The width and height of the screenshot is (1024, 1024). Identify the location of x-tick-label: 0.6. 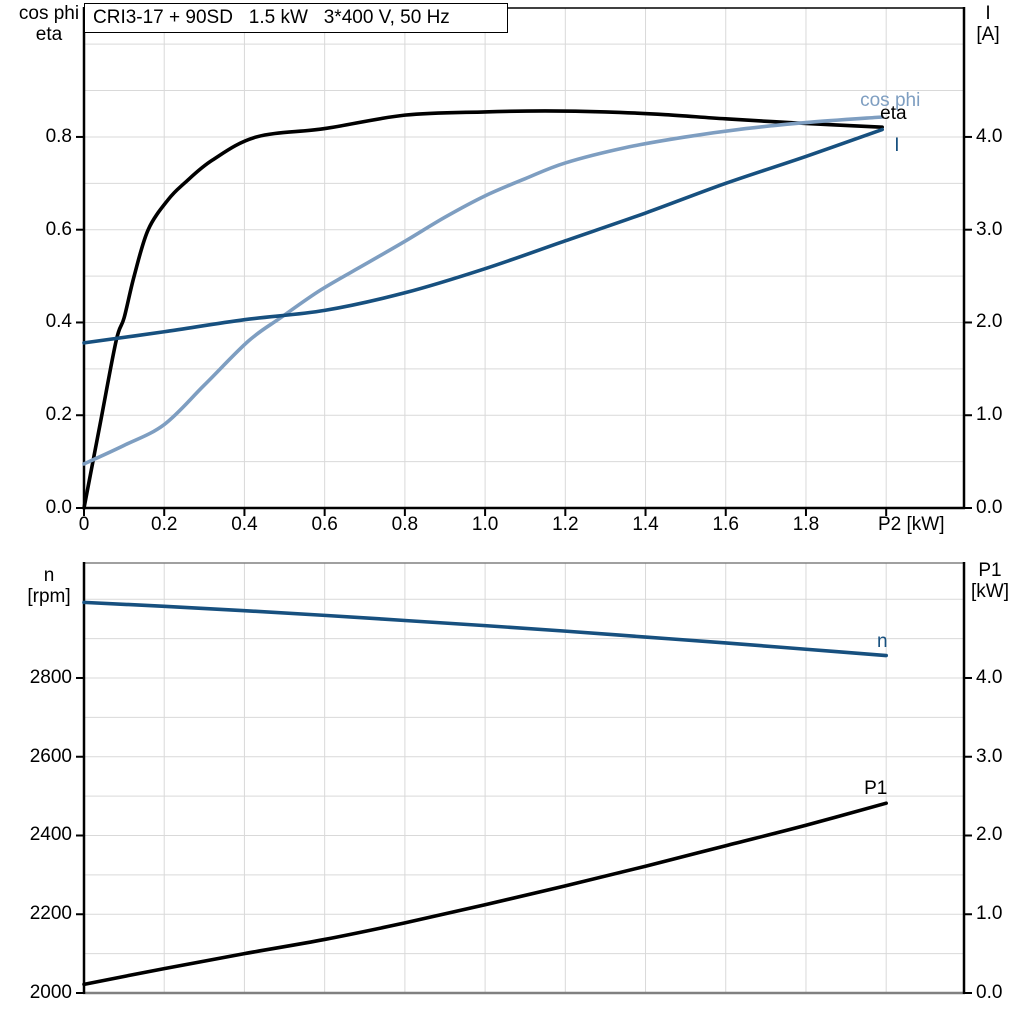
(324, 524).